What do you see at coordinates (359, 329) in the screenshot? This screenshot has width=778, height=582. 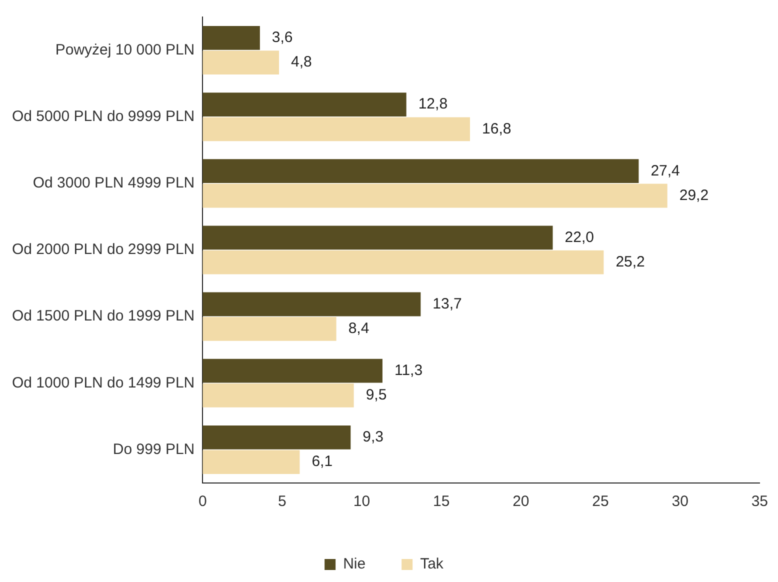 I see `data-label: 8,4` at bounding box center [359, 329].